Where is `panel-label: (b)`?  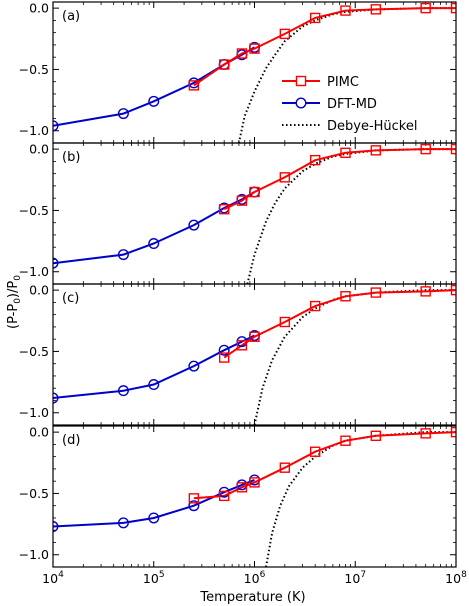 panel-label: (b) is located at coordinates (71, 157).